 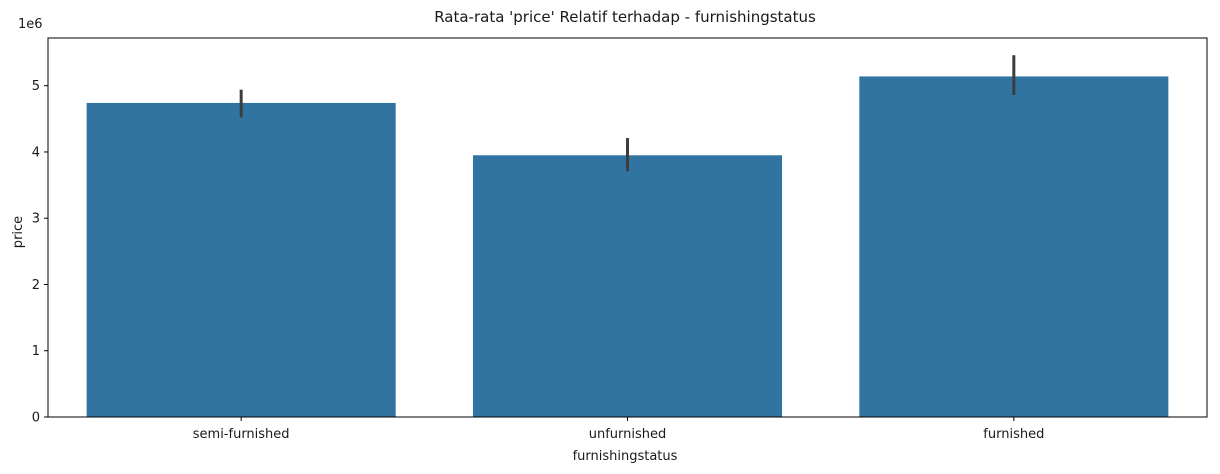 What do you see at coordinates (30, 24) in the screenshot?
I see `y-axis-multiplier: 1e6` at bounding box center [30, 24].